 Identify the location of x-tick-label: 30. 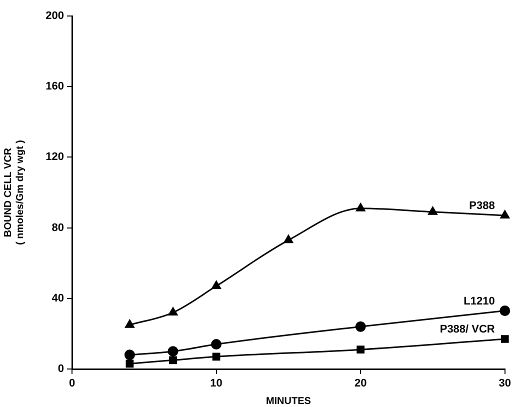
(505, 384).